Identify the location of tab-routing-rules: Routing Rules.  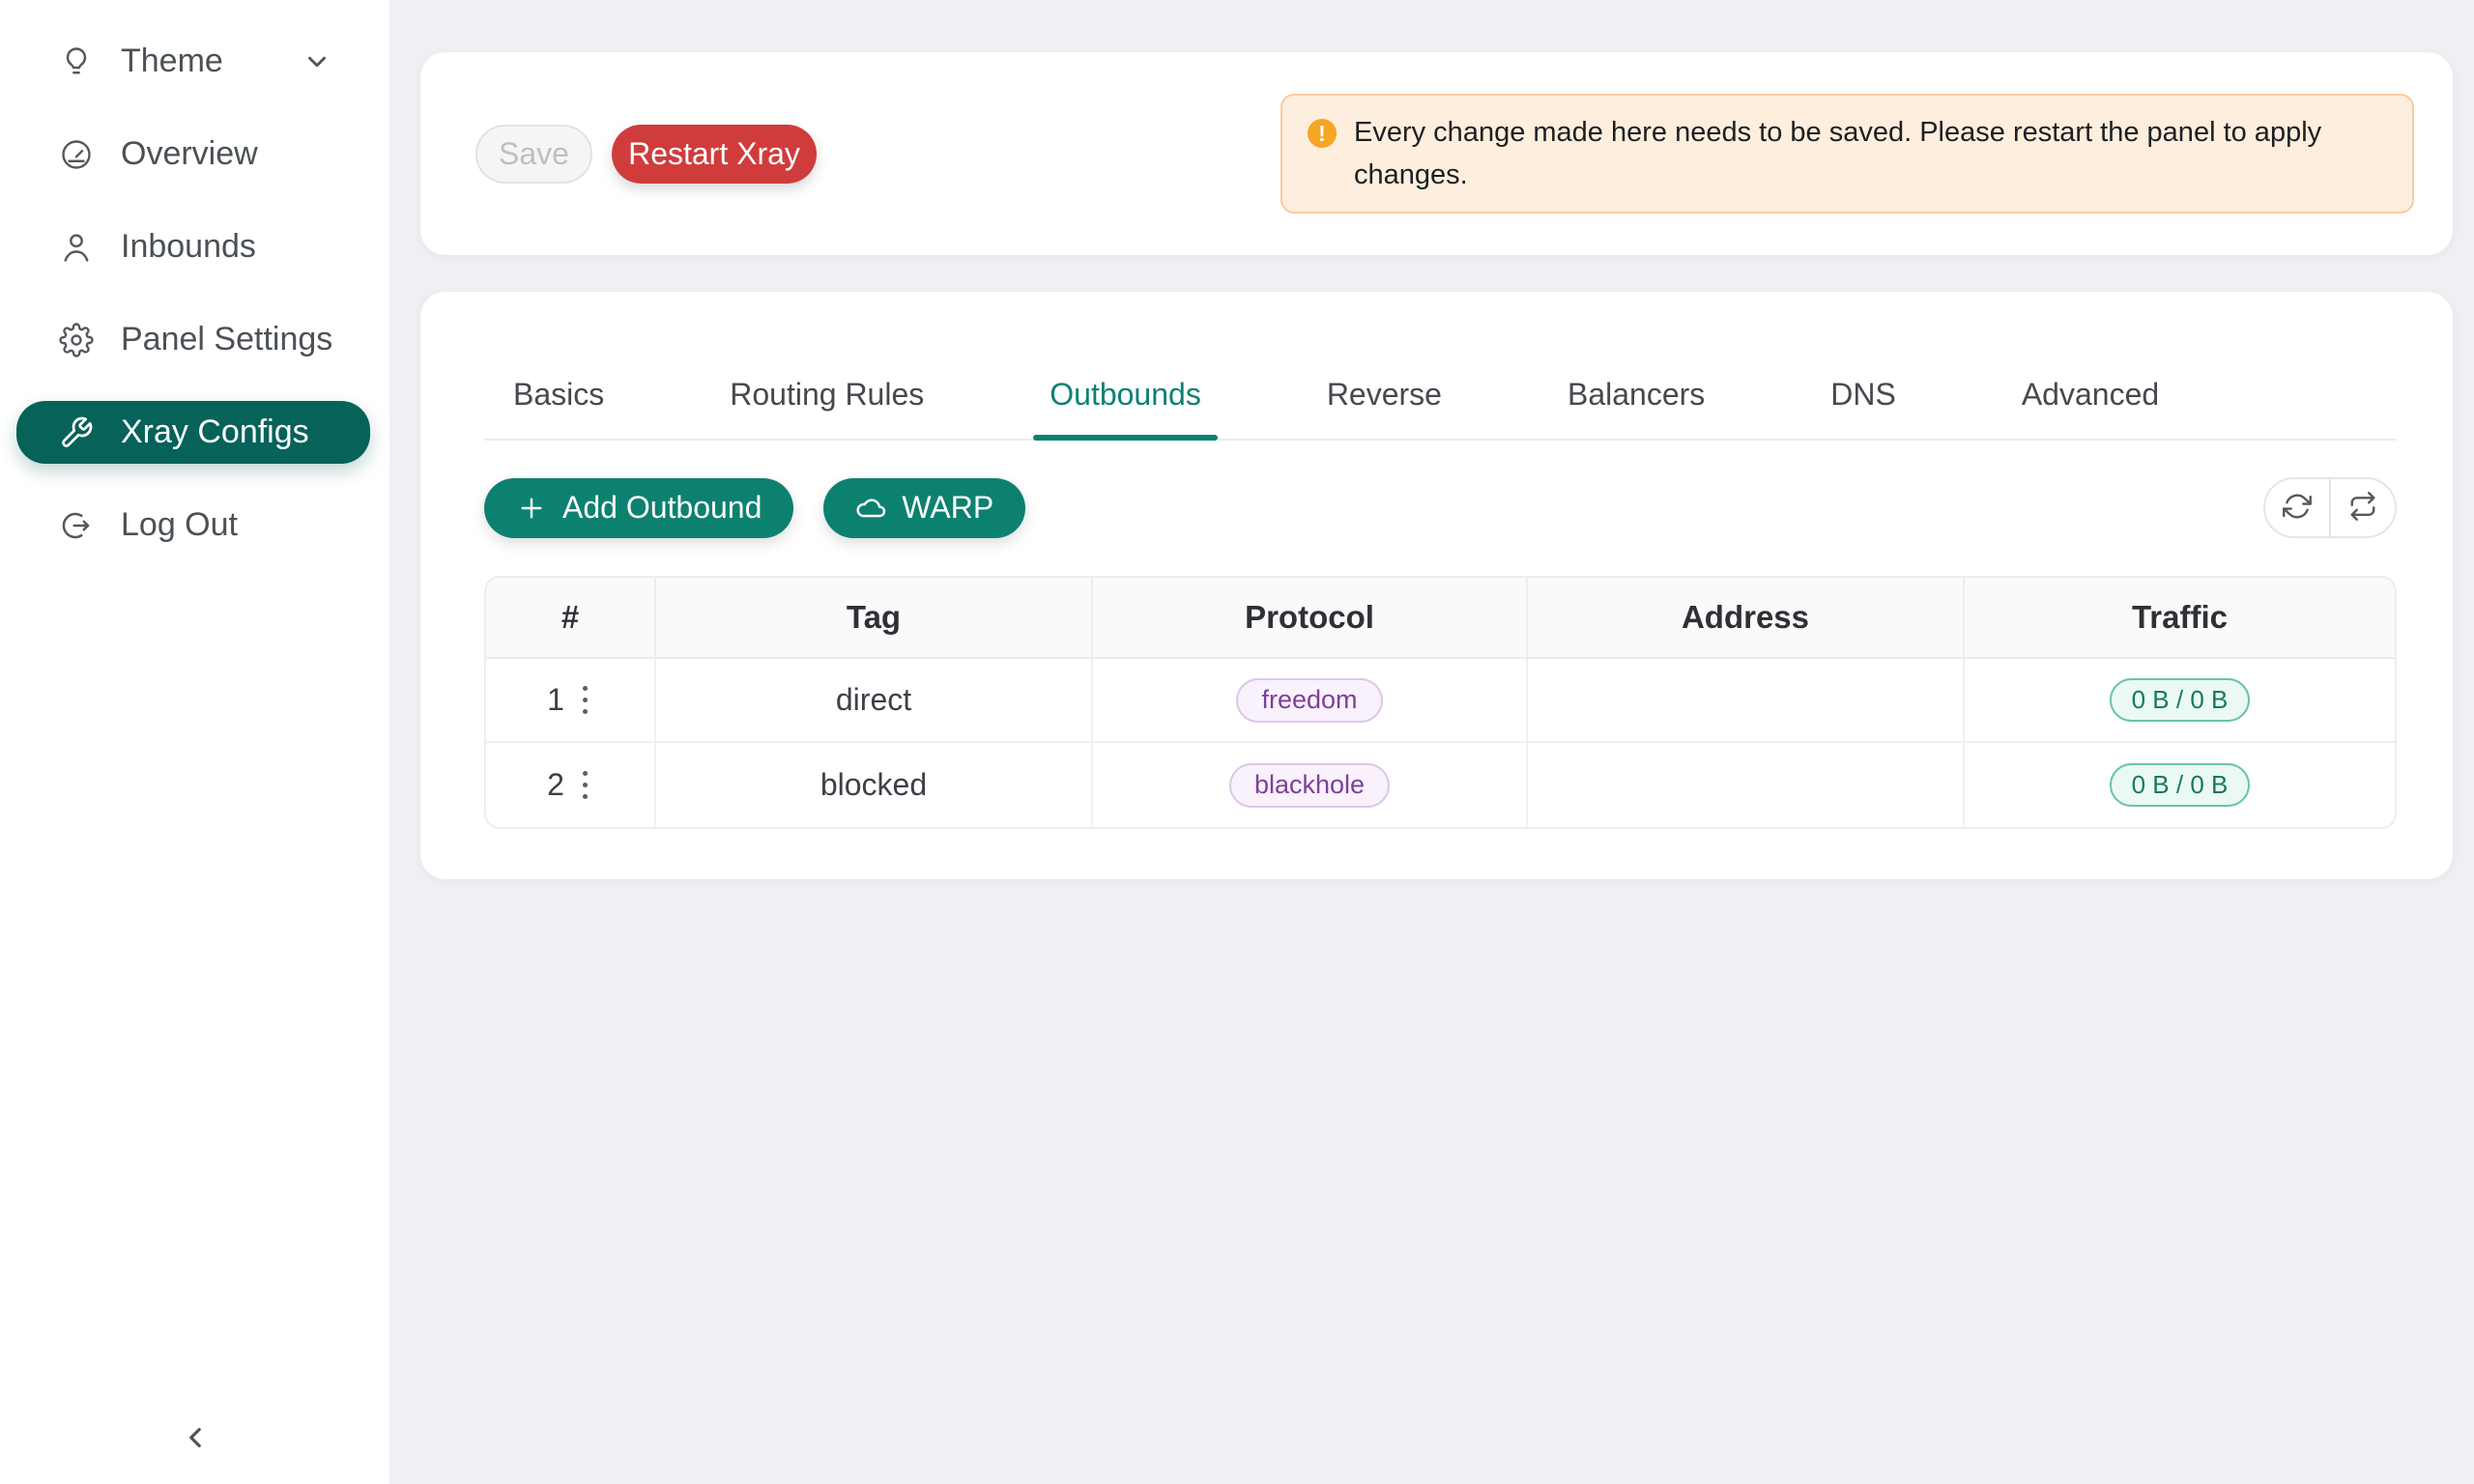
(827, 394).